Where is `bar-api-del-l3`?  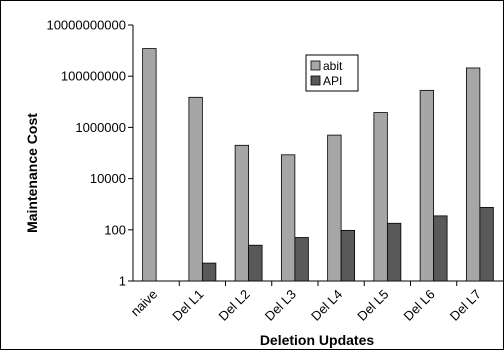
bar-api-del-l3 is located at coordinates (301, 259).